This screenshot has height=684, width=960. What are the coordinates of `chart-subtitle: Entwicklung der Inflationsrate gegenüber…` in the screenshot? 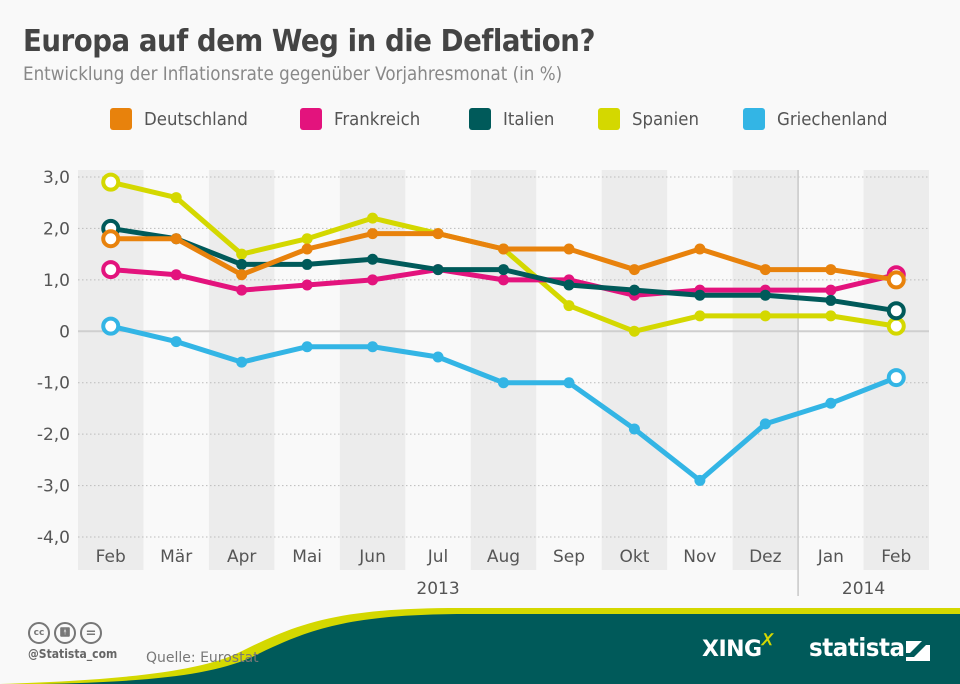 It's located at (293, 74).